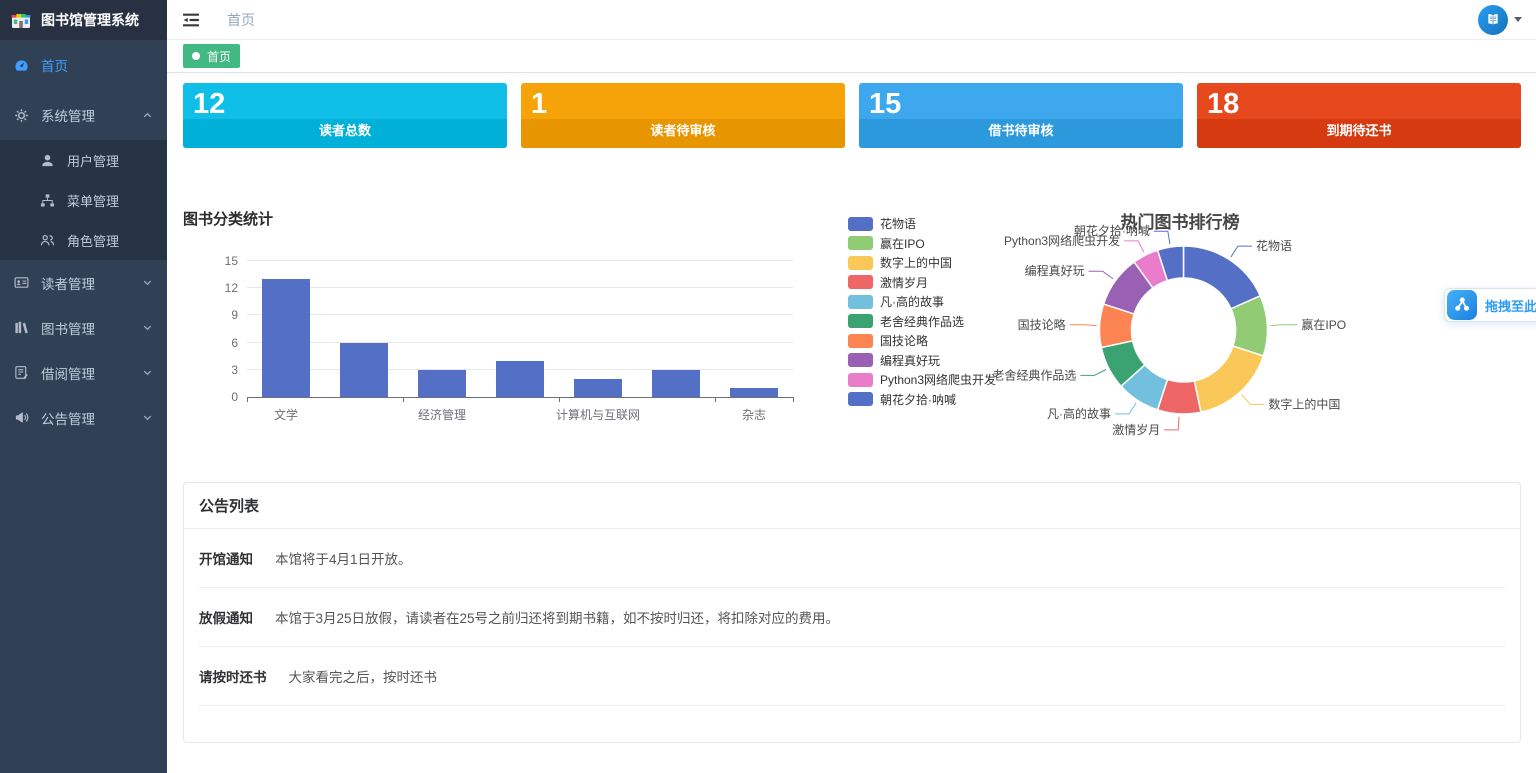 The image size is (1536, 773). I want to click on tab-home: 首页, so click(212, 56).